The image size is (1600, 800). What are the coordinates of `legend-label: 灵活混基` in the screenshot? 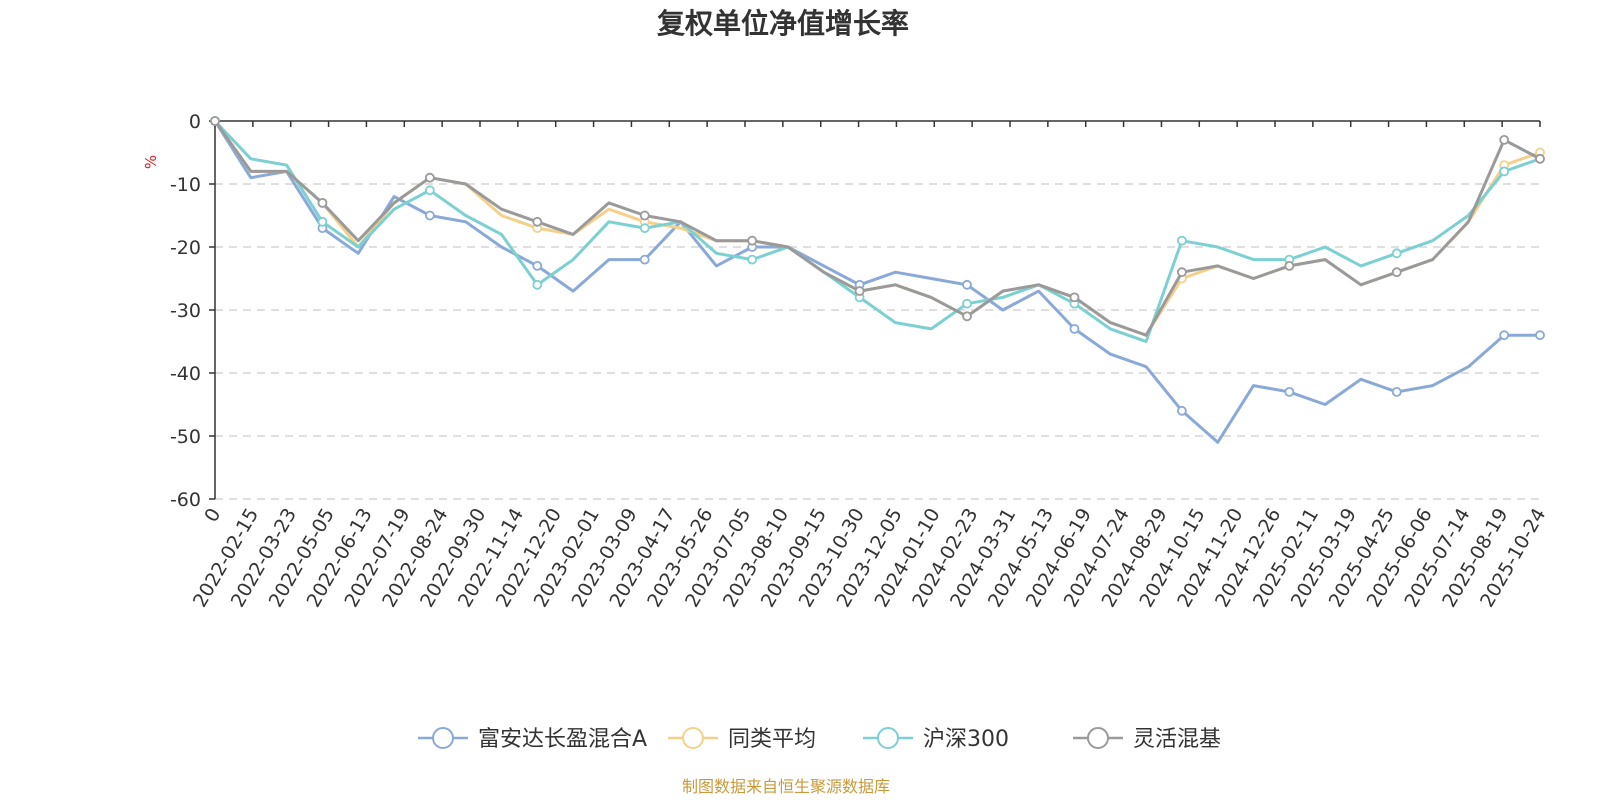 It's located at (1177, 739).